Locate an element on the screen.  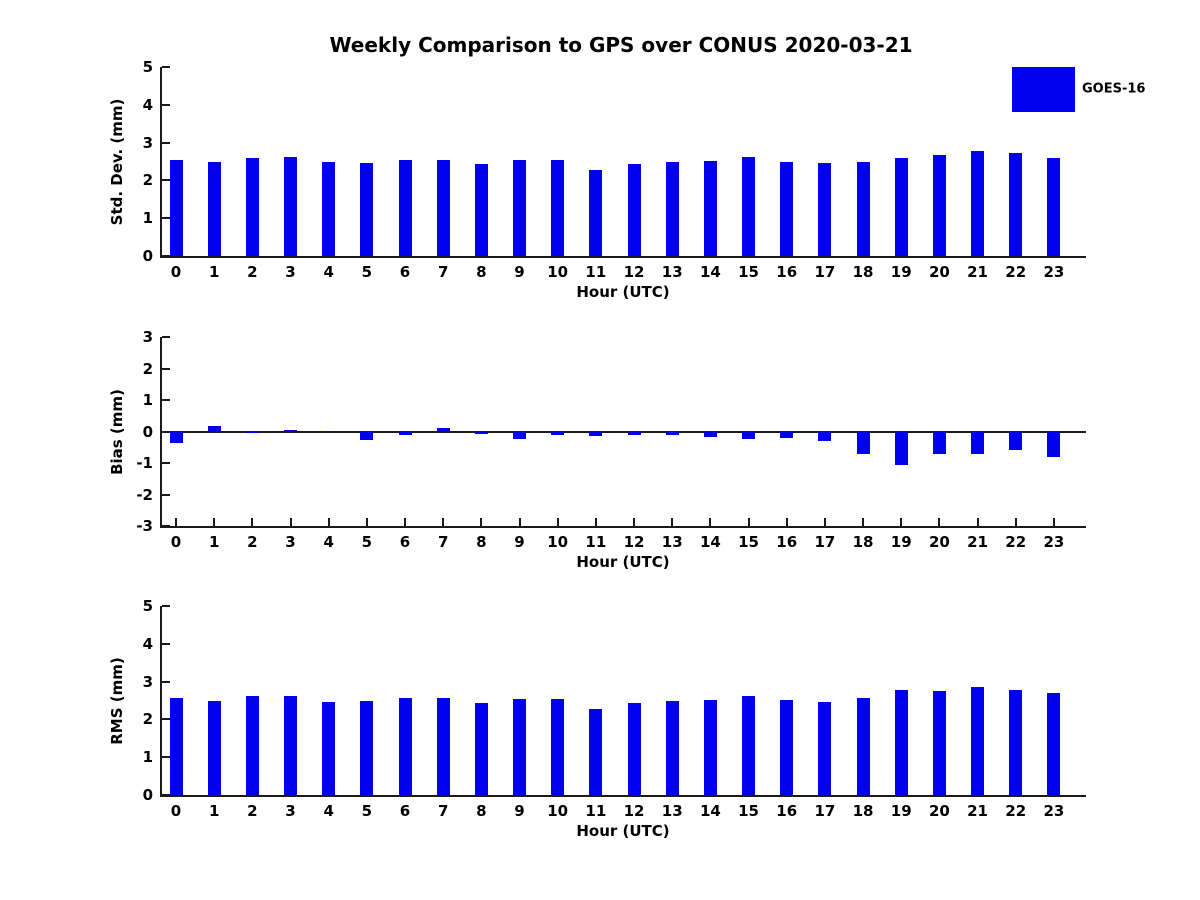
y-tick-label: -3 is located at coordinates (144, 526).